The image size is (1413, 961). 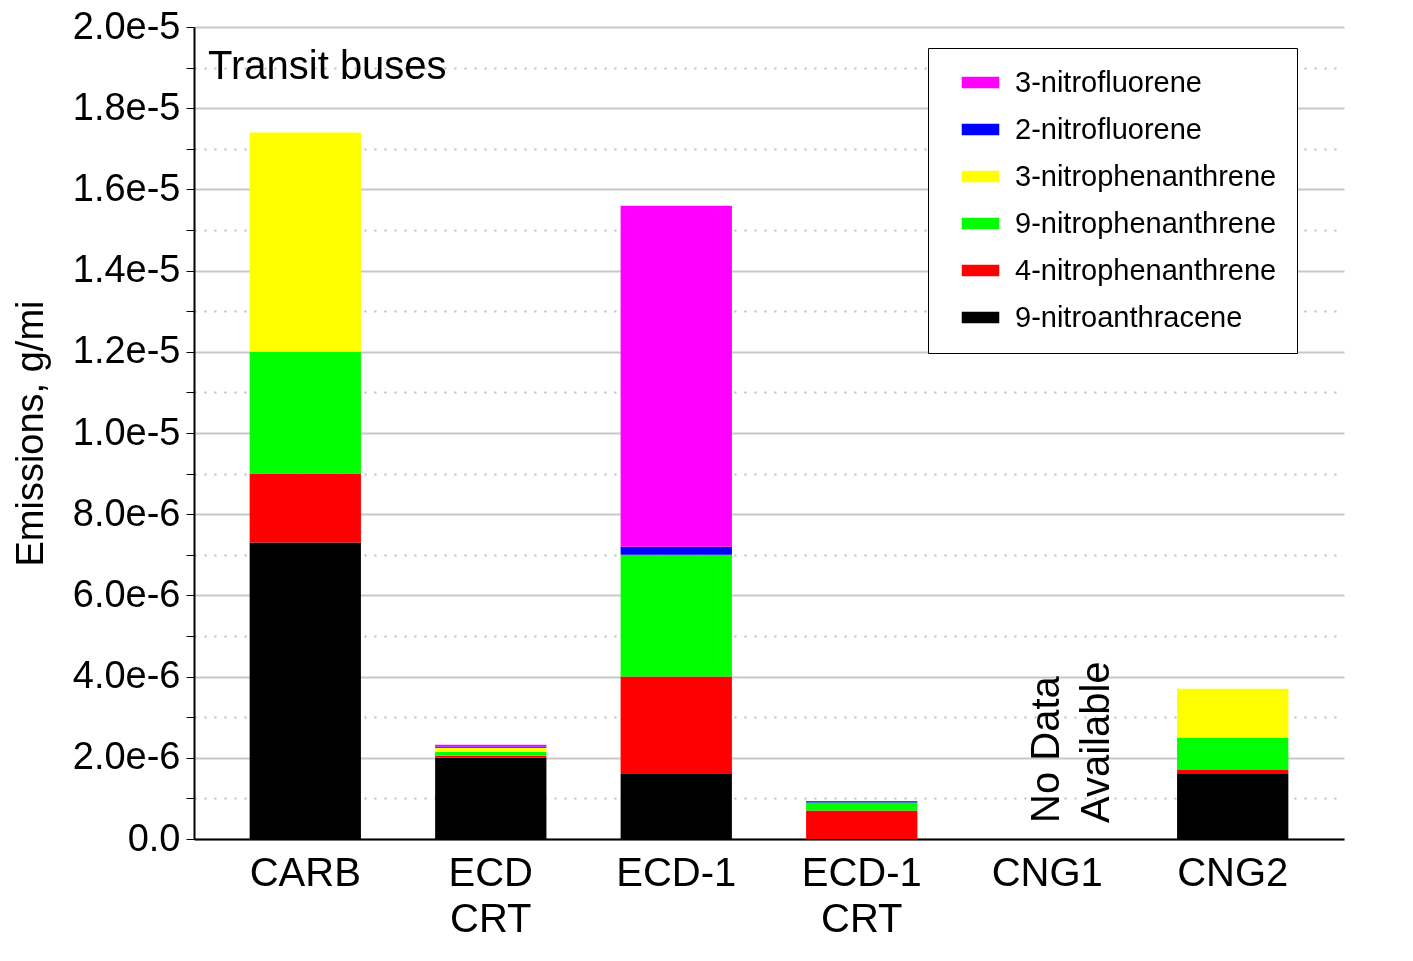 What do you see at coordinates (1108, 128) in the screenshot?
I see `legend-label: 2-nitrofluorene` at bounding box center [1108, 128].